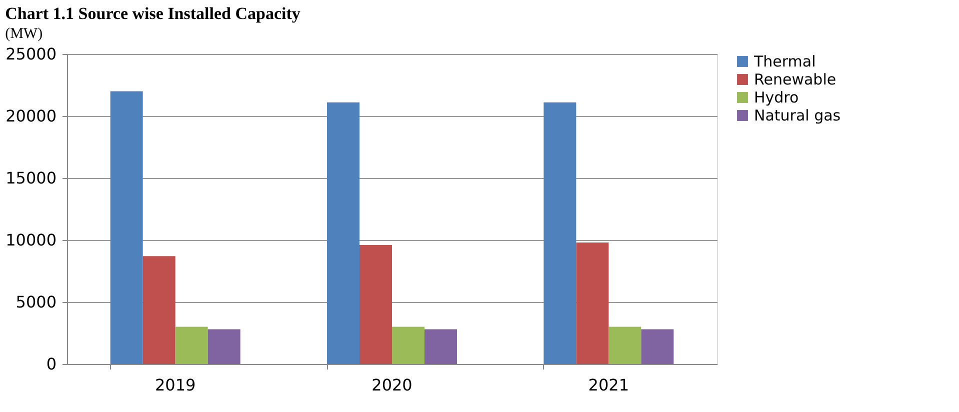 The width and height of the screenshot is (959, 412). I want to click on x-tick-label: 2021, so click(609, 385).